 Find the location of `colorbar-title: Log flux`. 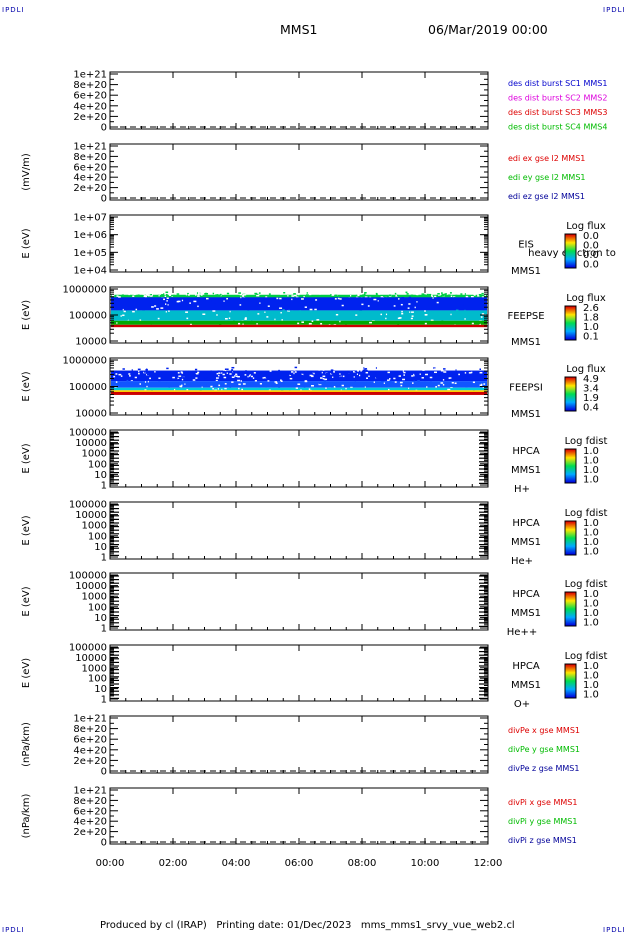

colorbar-title: Log flux is located at coordinates (586, 298).